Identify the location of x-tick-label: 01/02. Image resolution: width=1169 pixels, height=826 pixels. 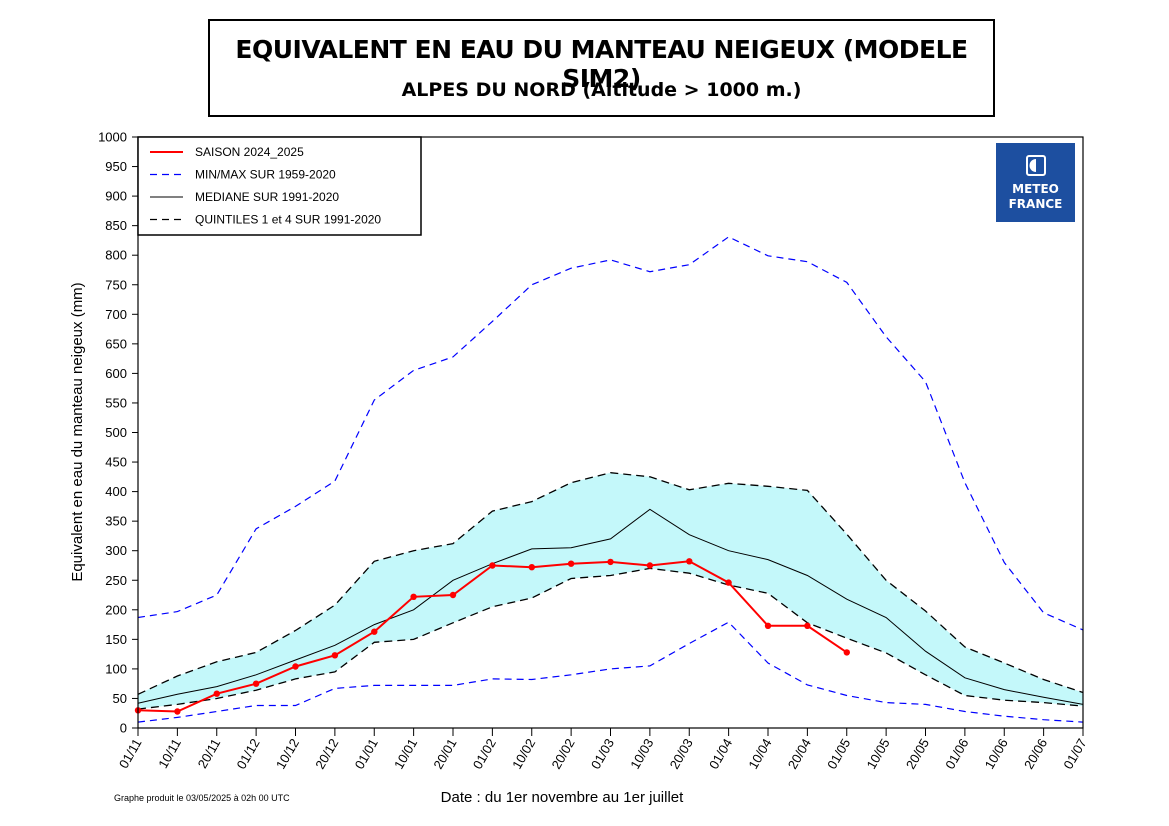
(484, 754).